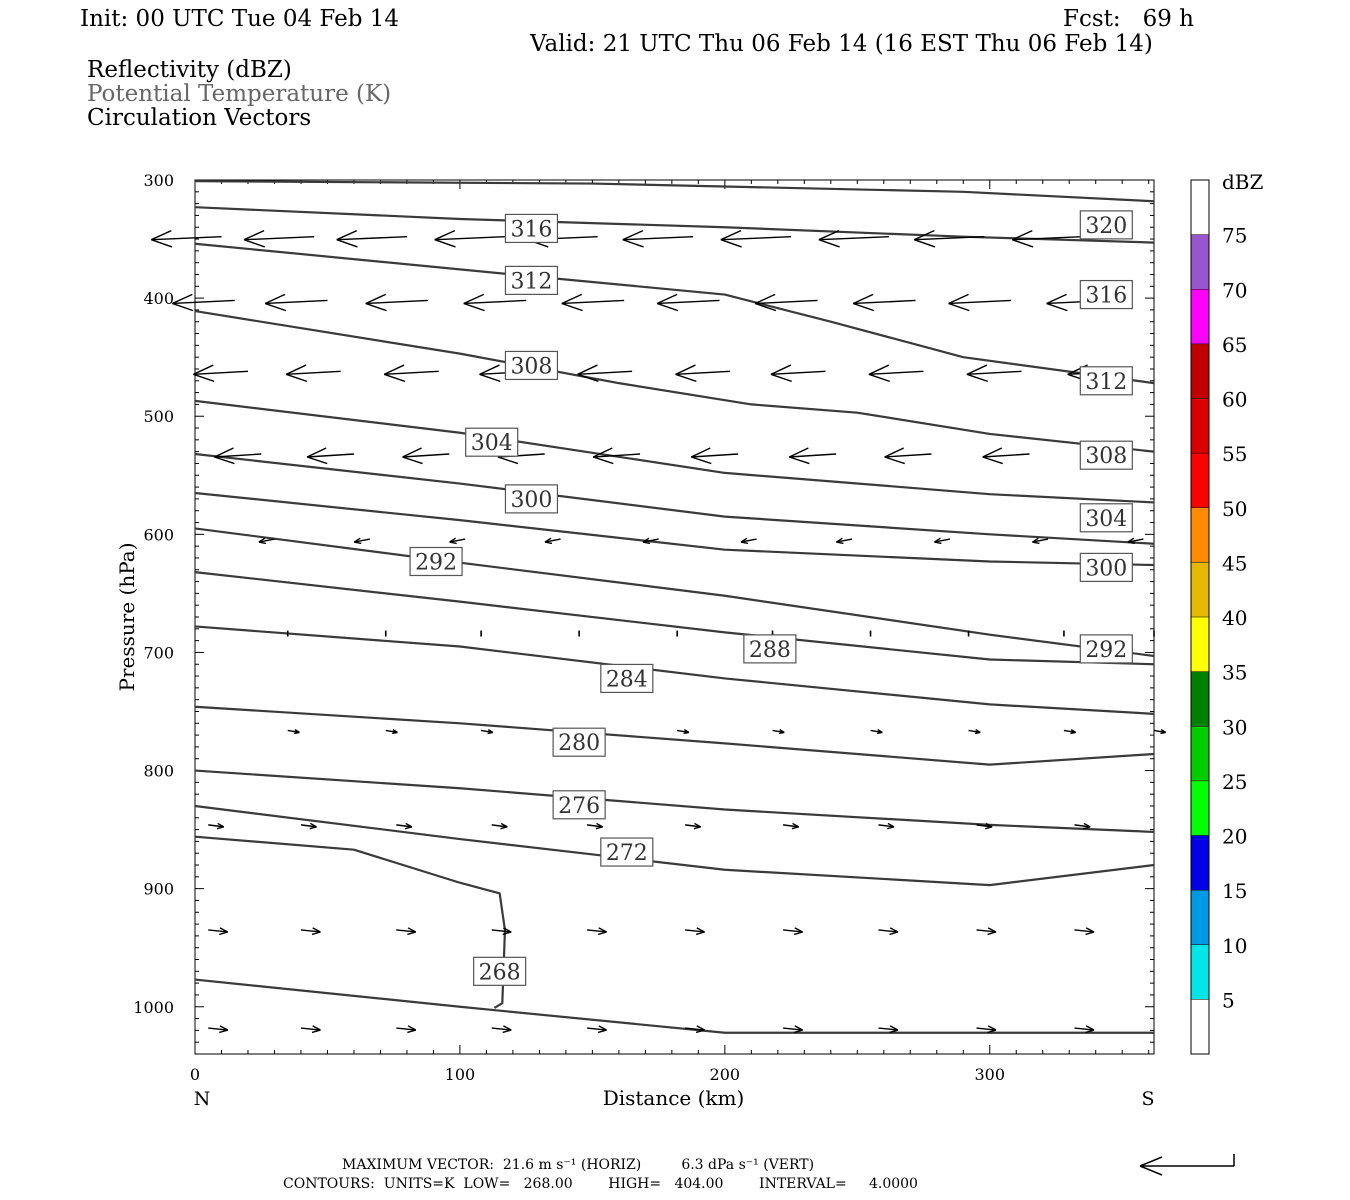 The image size is (1350, 1200). I want to click on colorbar-unit: dBZ, so click(1243, 182).